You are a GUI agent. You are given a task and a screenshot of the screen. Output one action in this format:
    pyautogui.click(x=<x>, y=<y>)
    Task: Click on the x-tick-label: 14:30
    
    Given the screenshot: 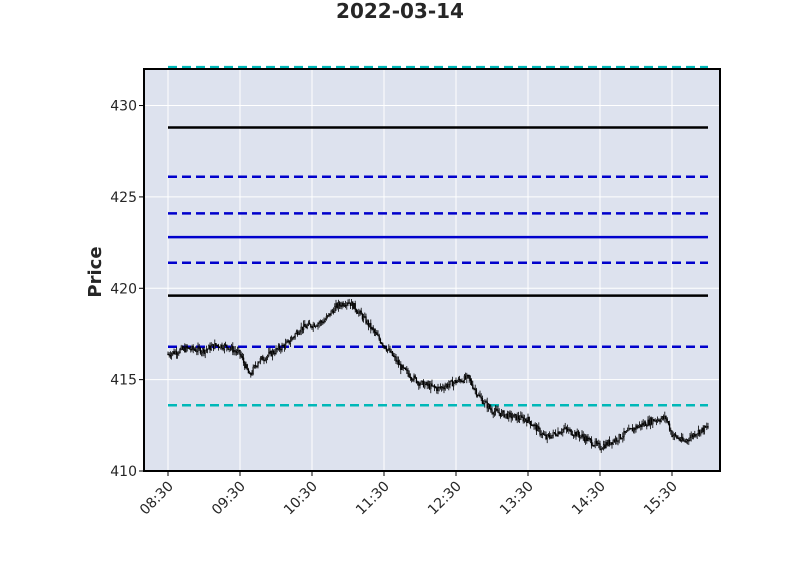 What is the action you would take?
    pyautogui.click(x=589, y=499)
    